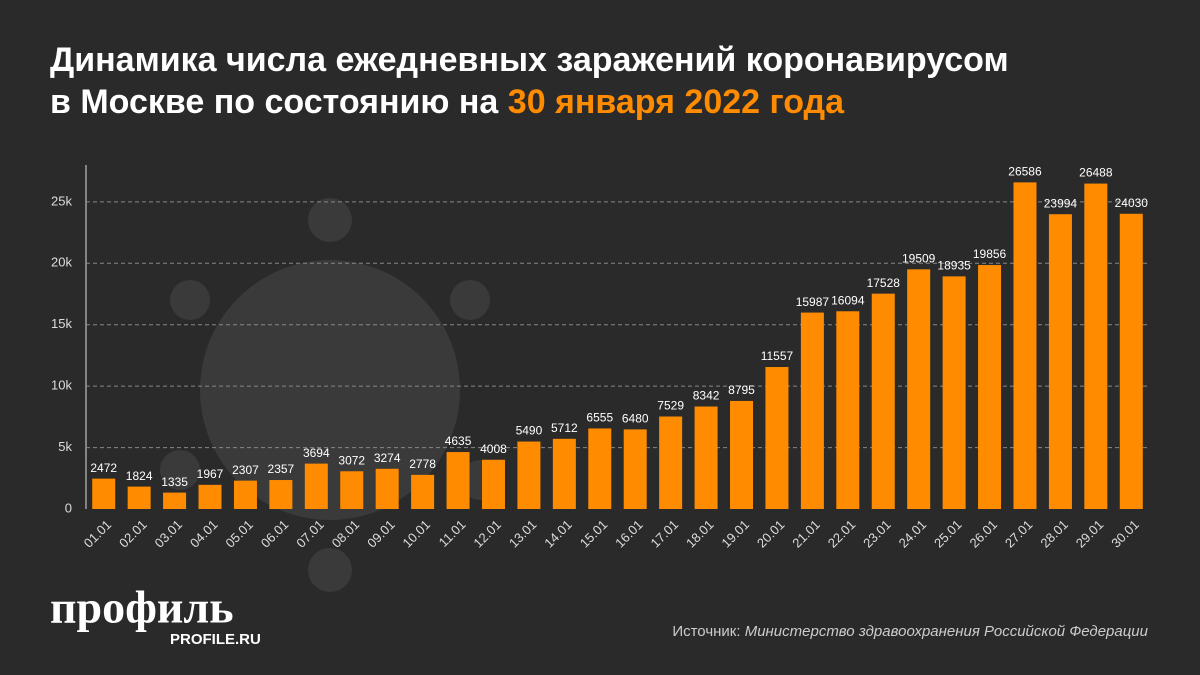  Describe the element at coordinates (1096, 173) in the screenshot. I see `value-label: 26488` at that location.